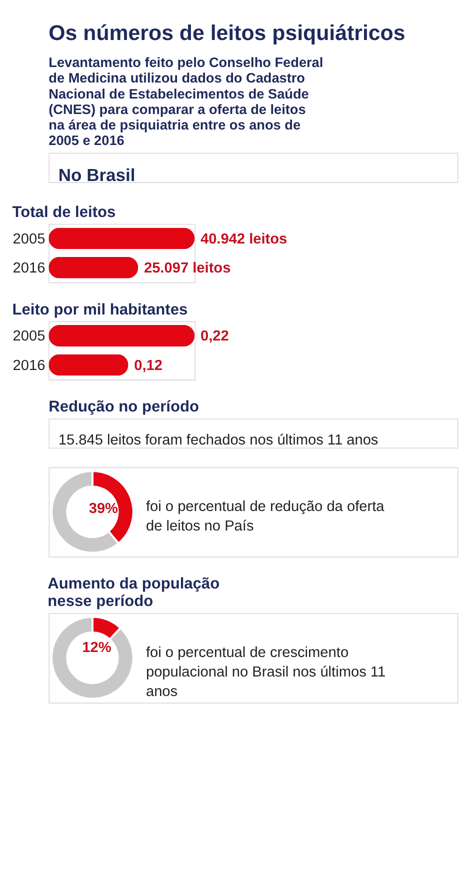 Image resolution: width=470 pixels, height=870 pixels. Describe the element at coordinates (186, 101) in the screenshot. I see `text: Levantamento feito pelo Conselho Federal de Medicina utilizou dados do Cadastro Nacional de Estabelecimentos de Saúde (CNES) para comparar a oferta de leitos na área de psiquiatria entre os anos de 2005 e 2016` at that location.